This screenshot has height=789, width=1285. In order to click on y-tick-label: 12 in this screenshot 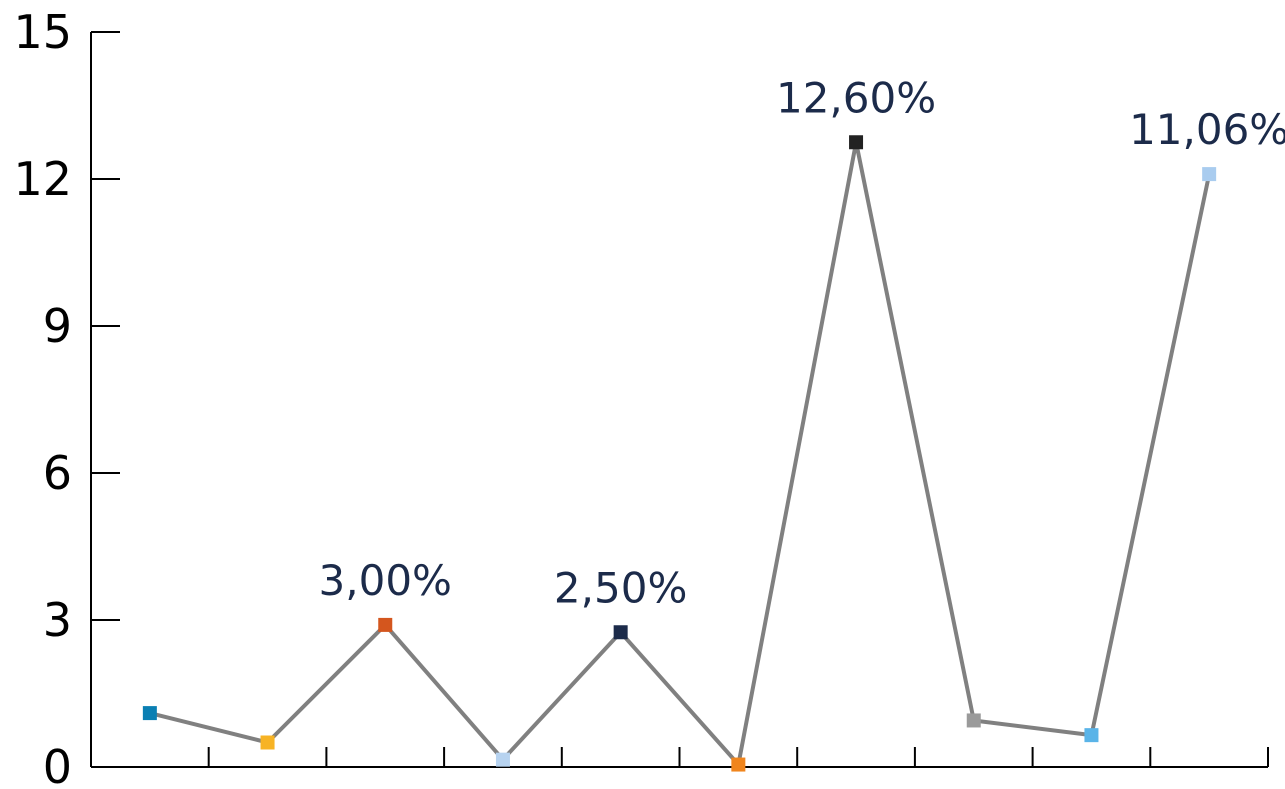, I will do `click(42, 179)`.